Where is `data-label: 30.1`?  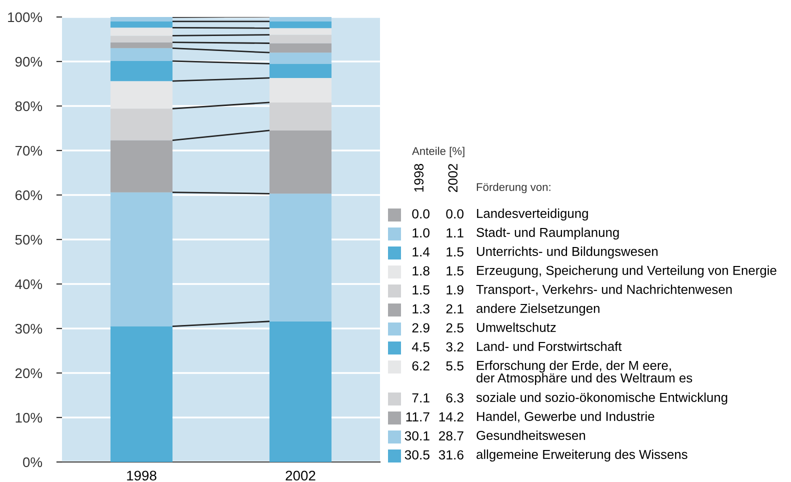 data-label: 30.1 is located at coordinates (417, 436).